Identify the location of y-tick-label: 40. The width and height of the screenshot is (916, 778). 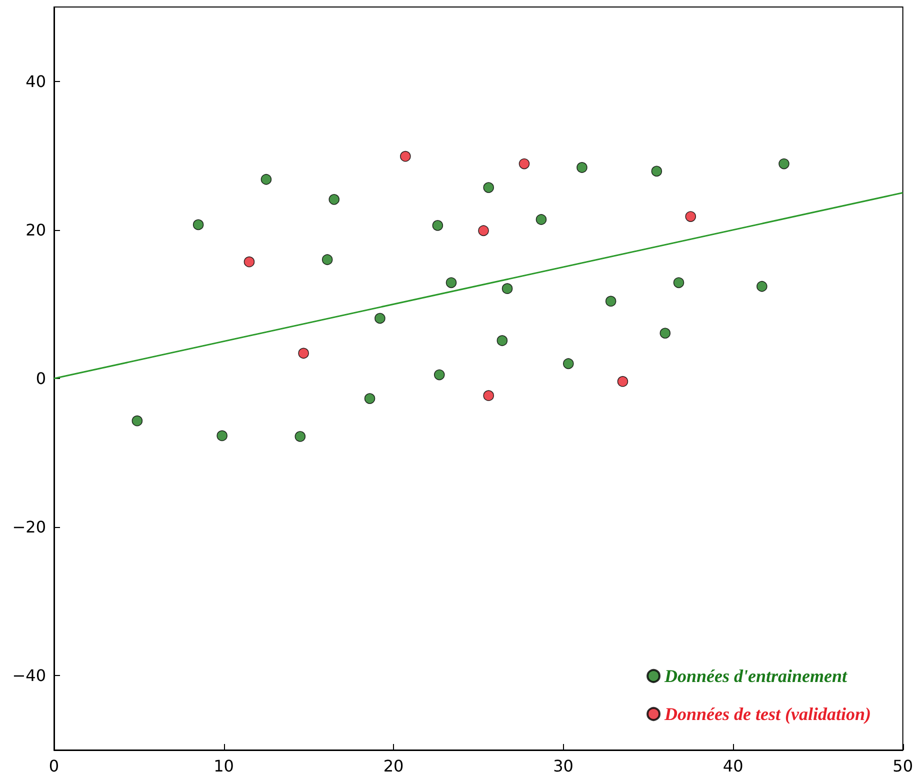
(36, 81).